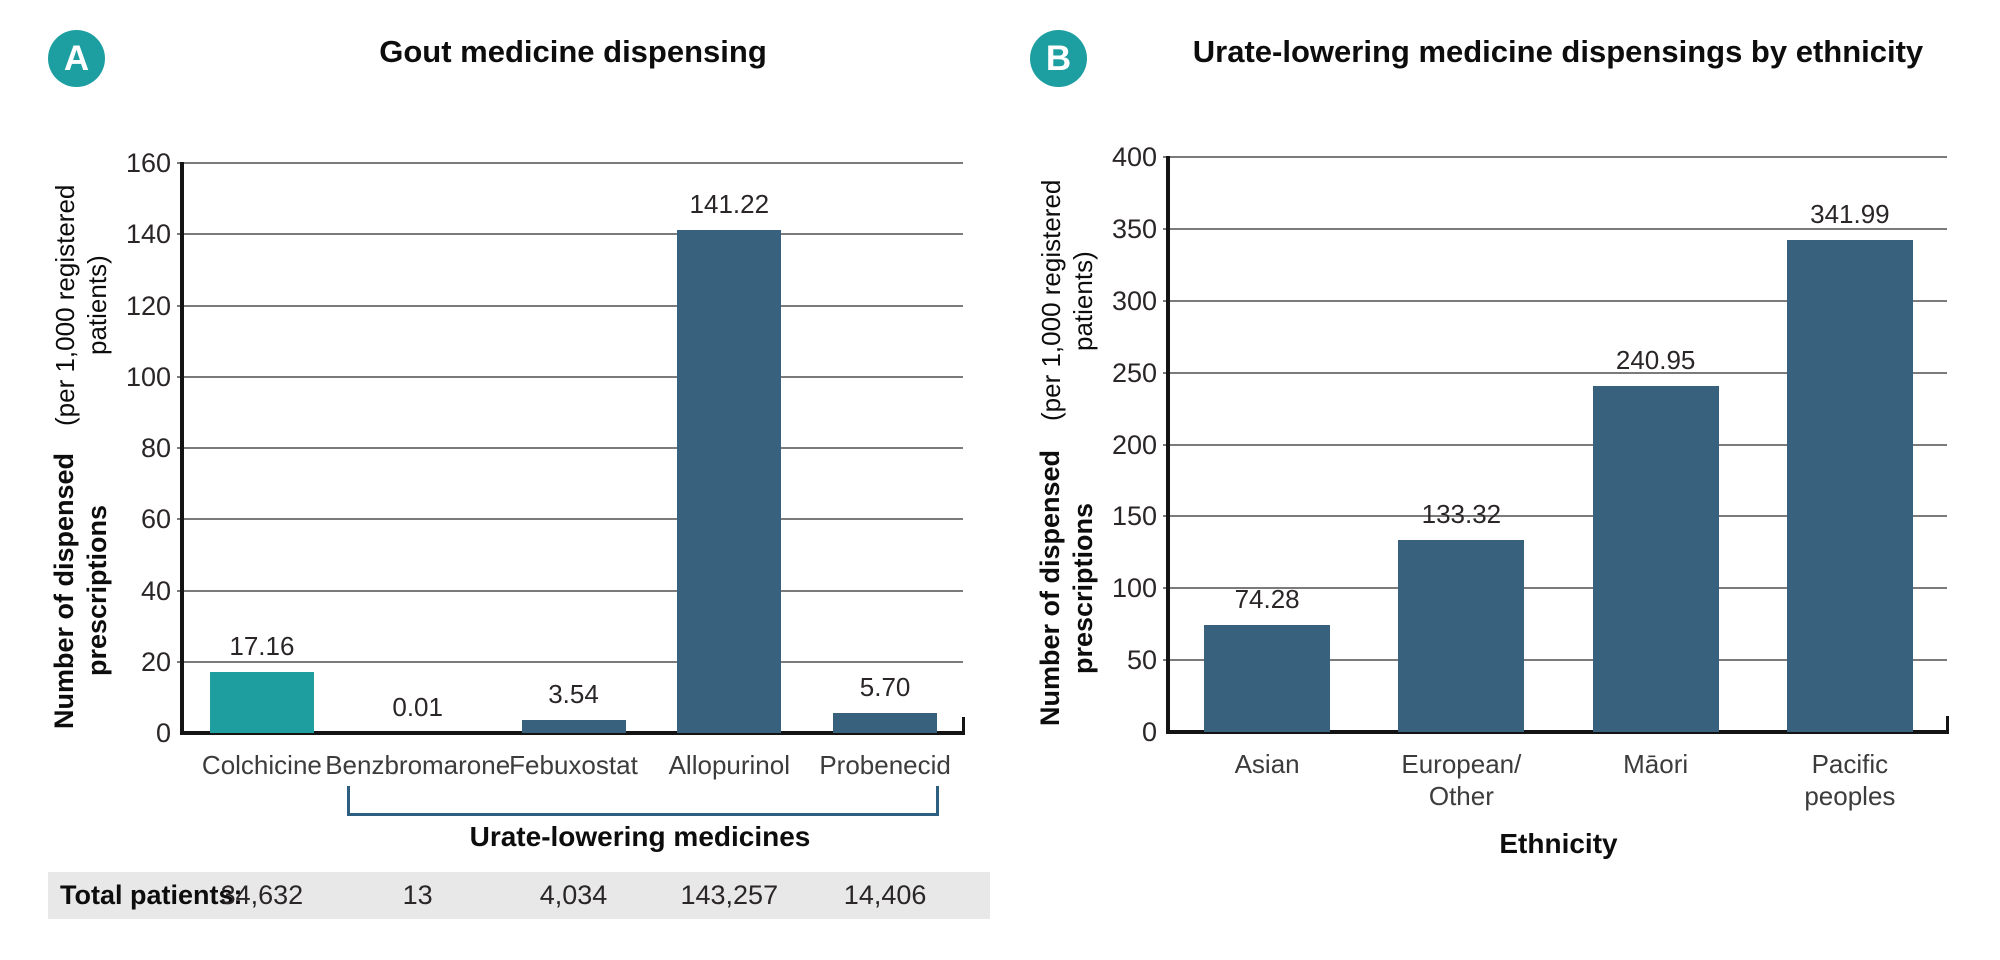 This screenshot has height=960, width=2000. Describe the element at coordinates (1558, 843) in the screenshot. I see `x-axis-title: Ethnicity` at that location.